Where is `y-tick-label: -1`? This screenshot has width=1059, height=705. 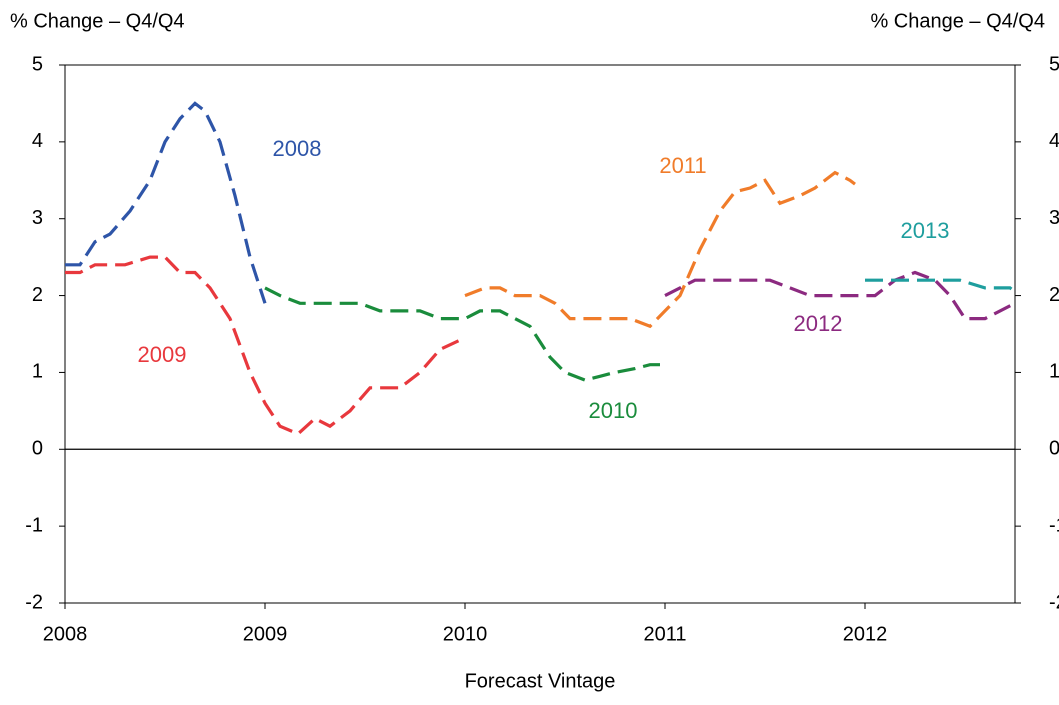 y-tick-label: -1 is located at coordinates (34, 525).